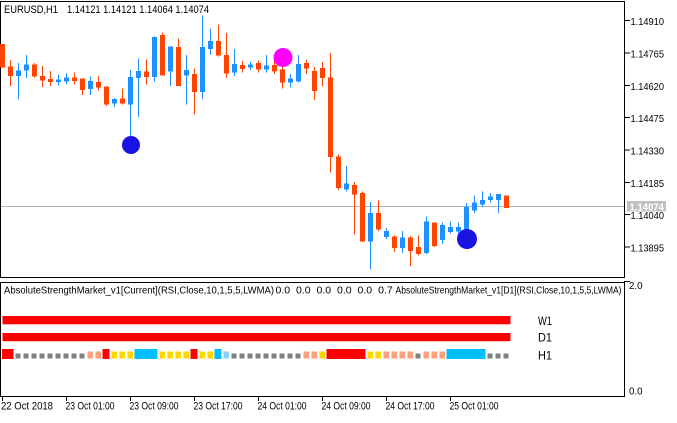  What do you see at coordinates (27, 407) in the screenshot?
I see `svg-text: 22 Oct 2018` at bounding box center [27, 407].